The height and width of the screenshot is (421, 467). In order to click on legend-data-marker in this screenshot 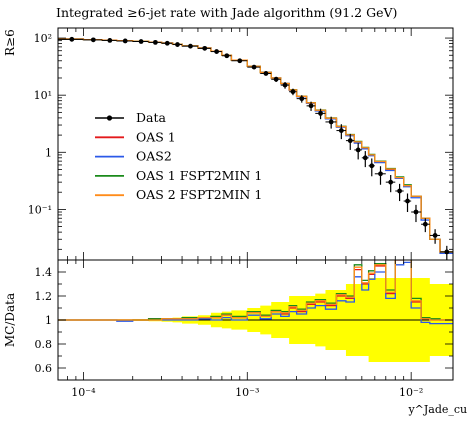, I will do `click(109, 118)`.